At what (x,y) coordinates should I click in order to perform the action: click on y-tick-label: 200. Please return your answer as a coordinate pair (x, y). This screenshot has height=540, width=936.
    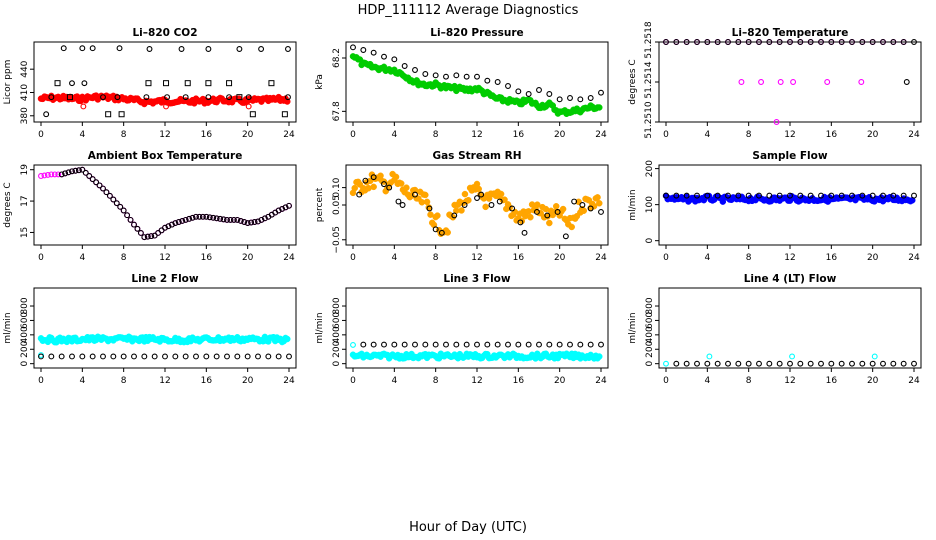
    Looking at the image, I should click on (650, 168).